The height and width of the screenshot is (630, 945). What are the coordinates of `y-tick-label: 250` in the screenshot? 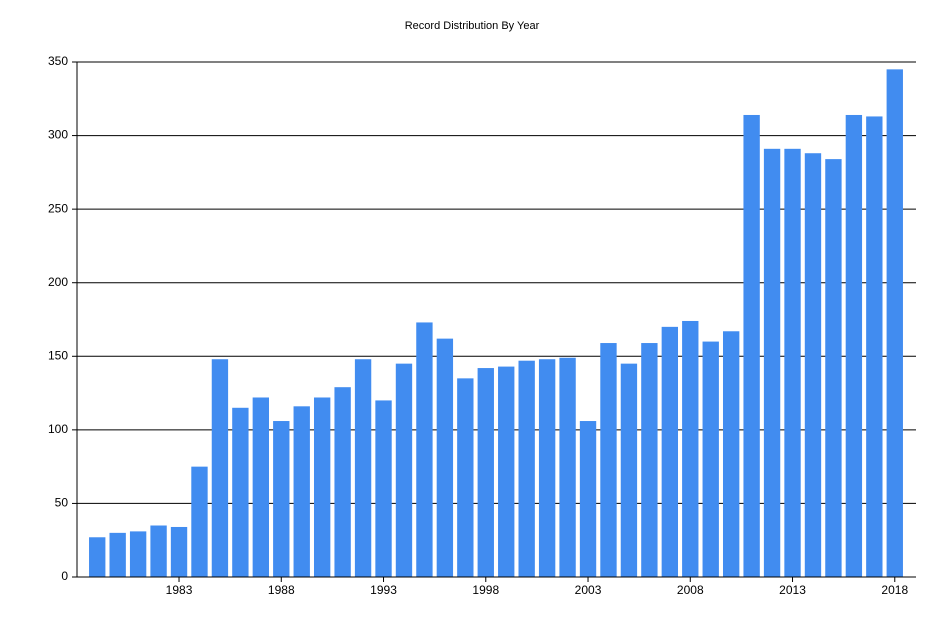 It's located at (58, 208).